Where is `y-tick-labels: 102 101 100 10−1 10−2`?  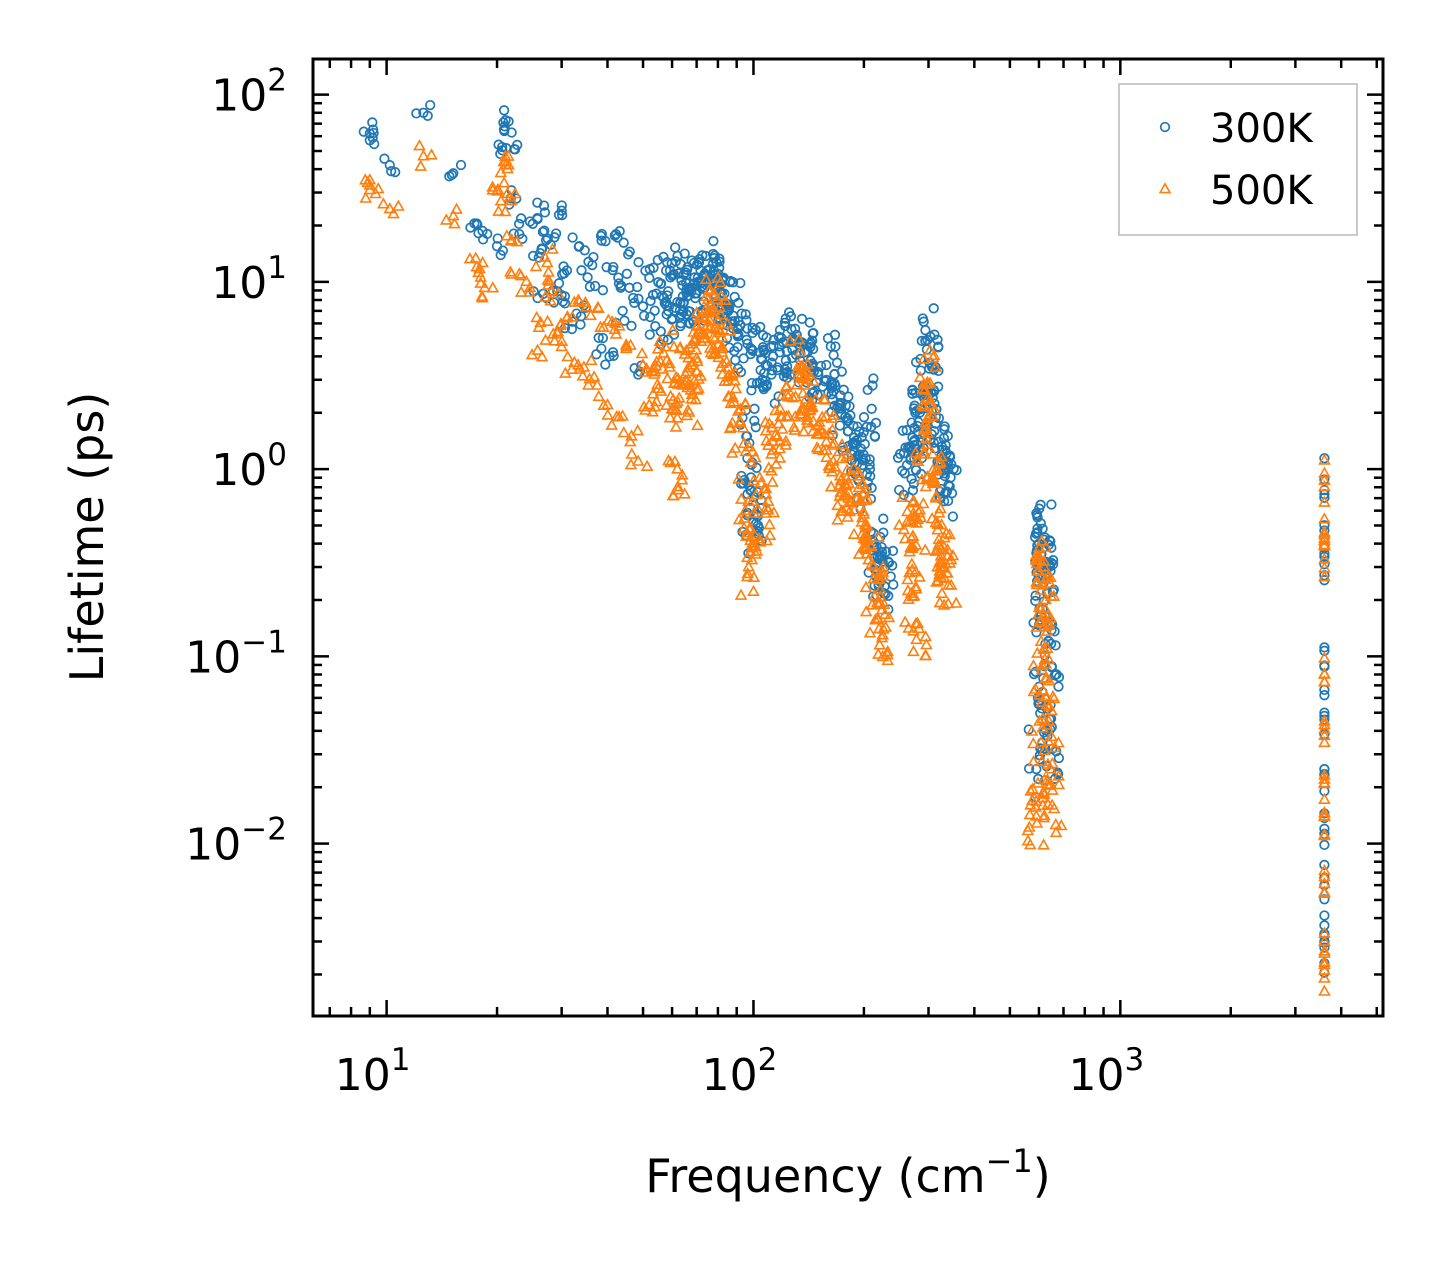
y-tick-labels: 102 101 100 10−1 10−2 is located at coordinates (236, 467).